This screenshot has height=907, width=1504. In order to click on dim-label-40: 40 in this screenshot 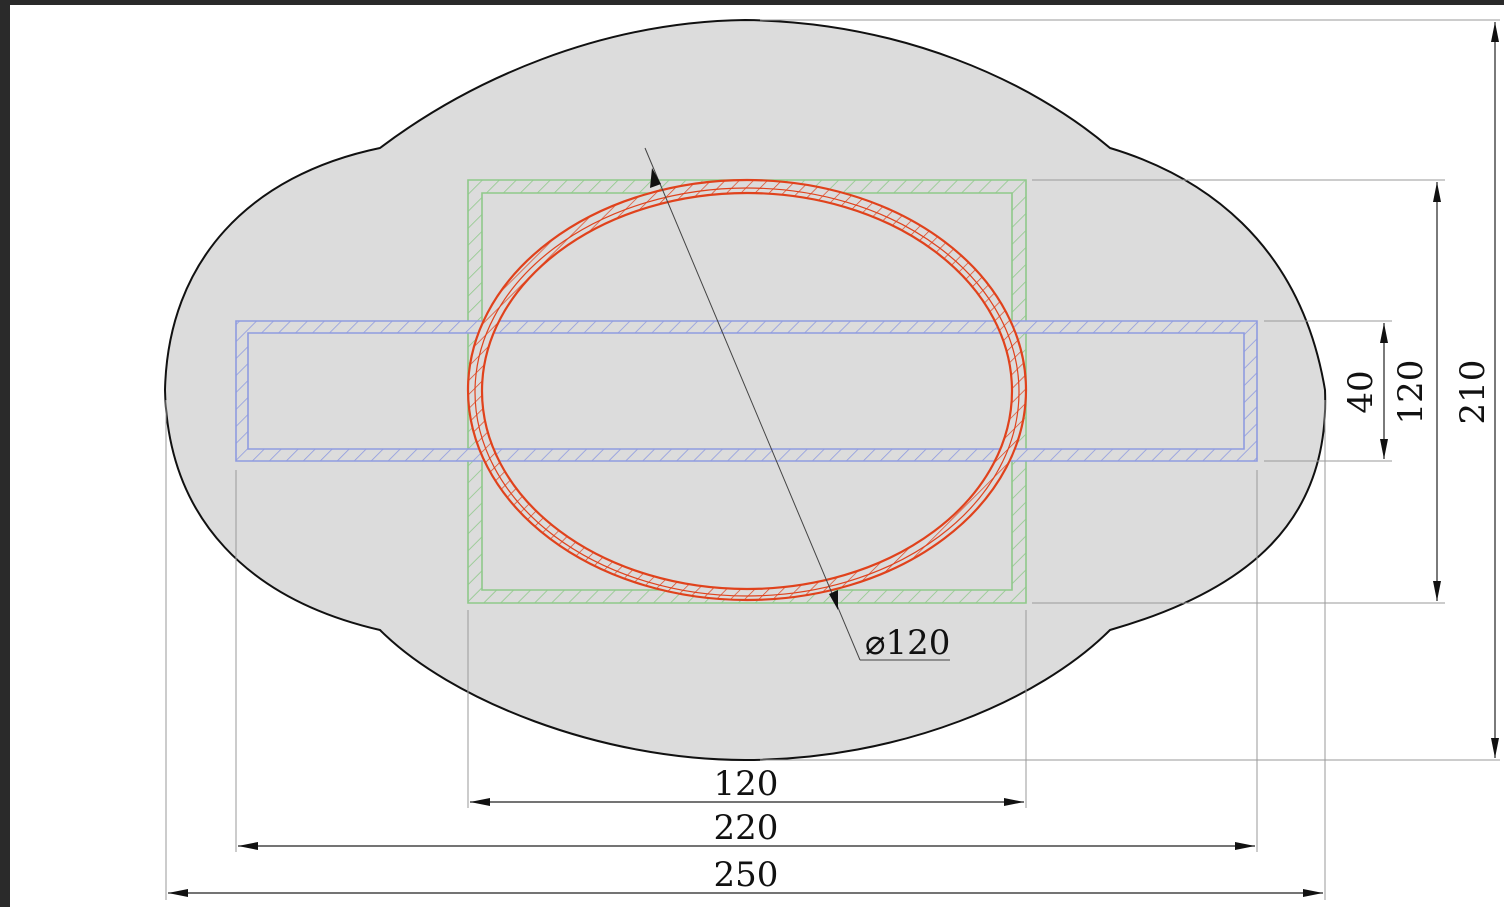, I will do `click(1361, 391)`.